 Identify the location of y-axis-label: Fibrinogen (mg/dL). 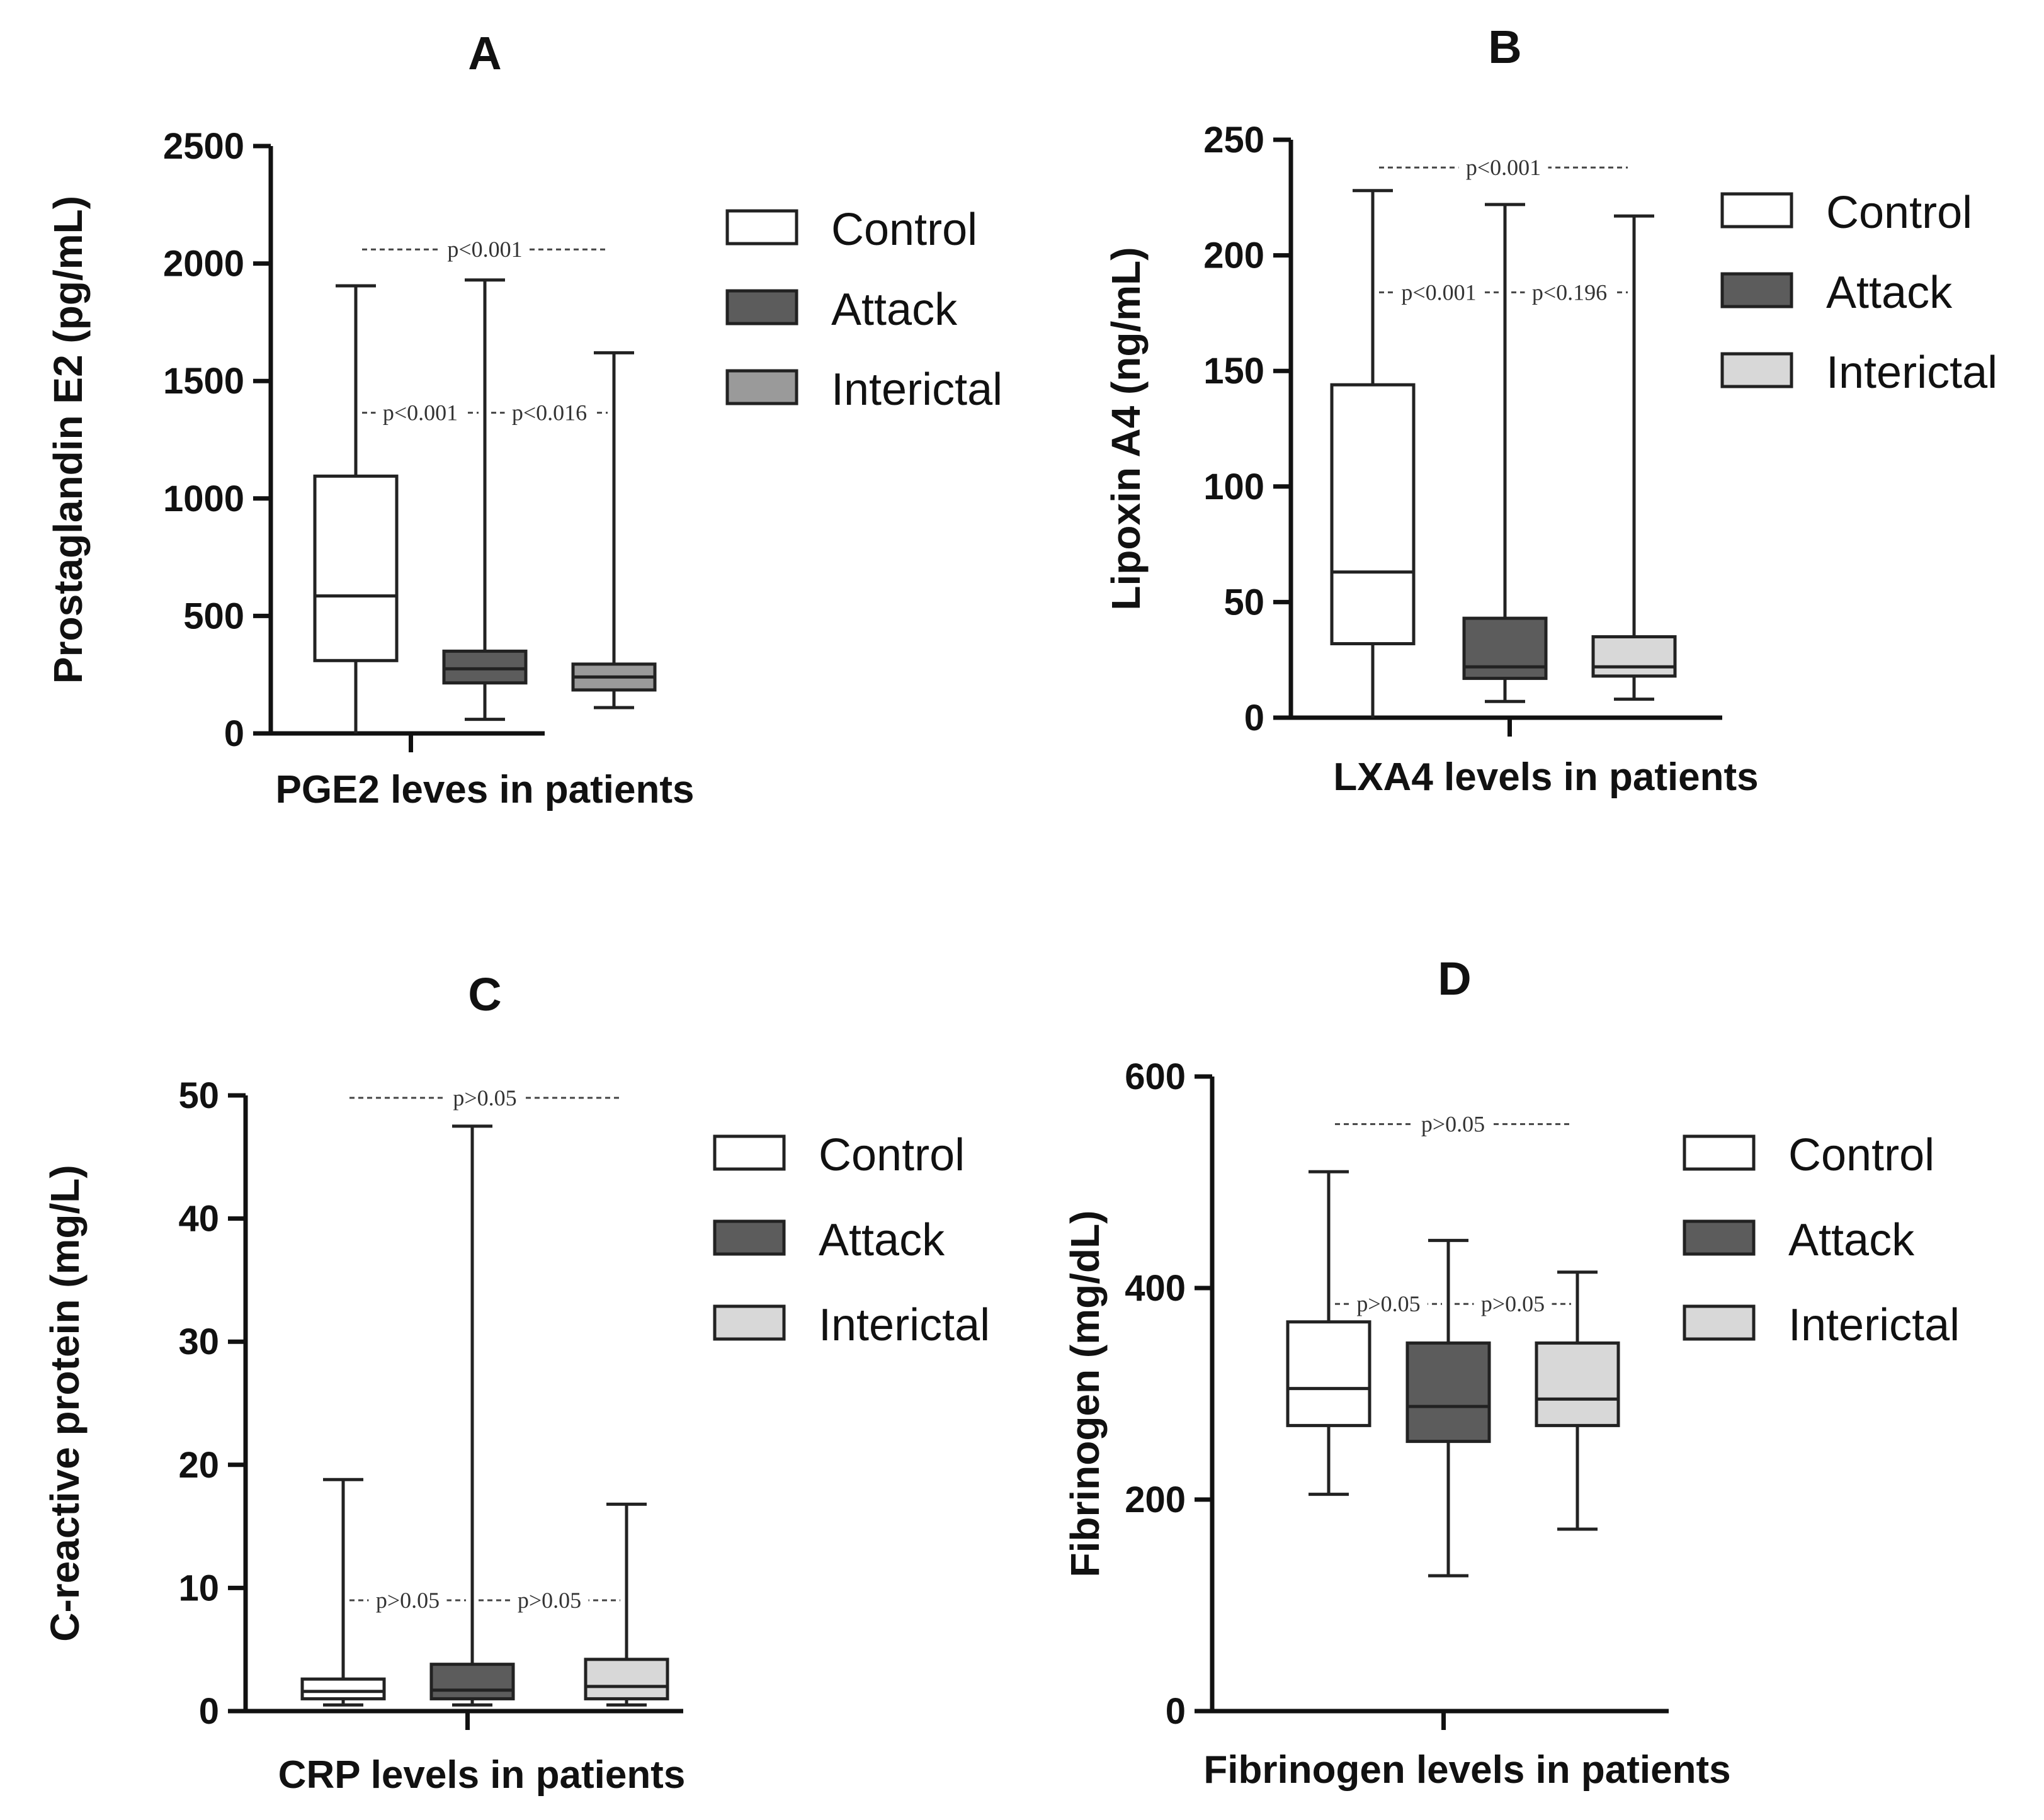
(1085, 1394).